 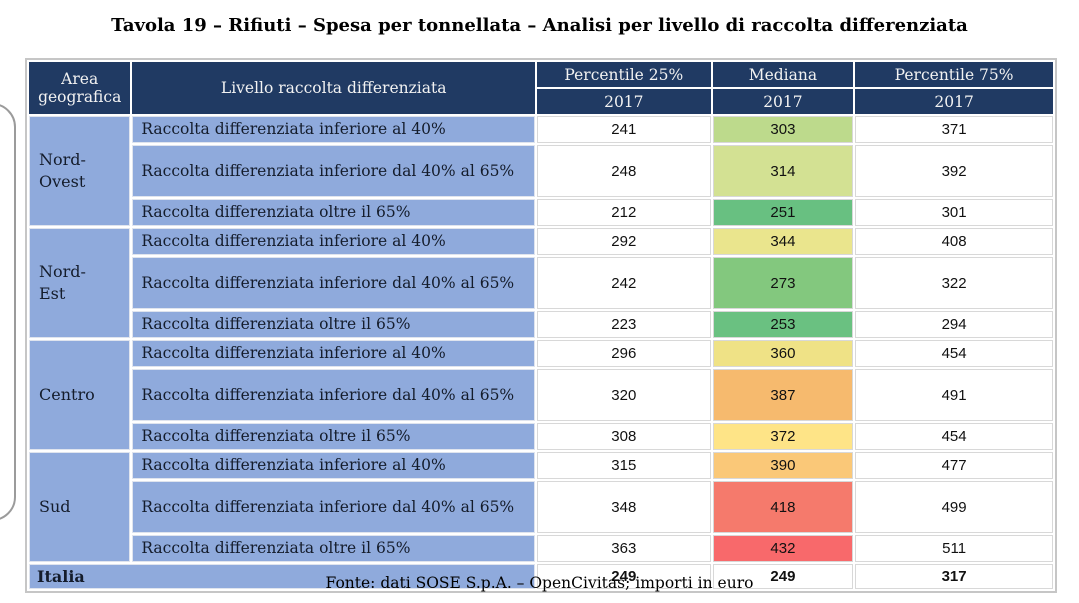 What do you see at coordinates (282, 576) in the screenshot?
I see `total-label: Italia` at bounding box center [282, 576].